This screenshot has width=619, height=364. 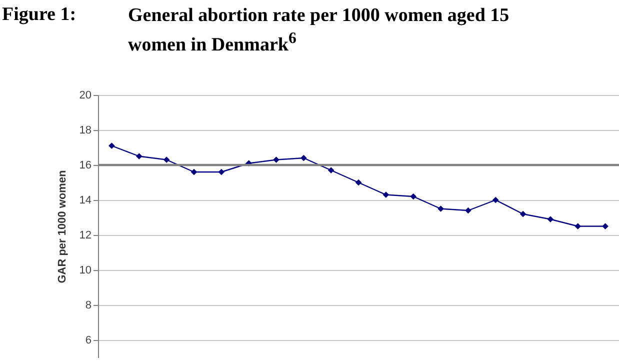 What do you see at coordinates (85, 166) in the screenshot?
I see `y-tick-label: 16` at bounding box center [85, 166].